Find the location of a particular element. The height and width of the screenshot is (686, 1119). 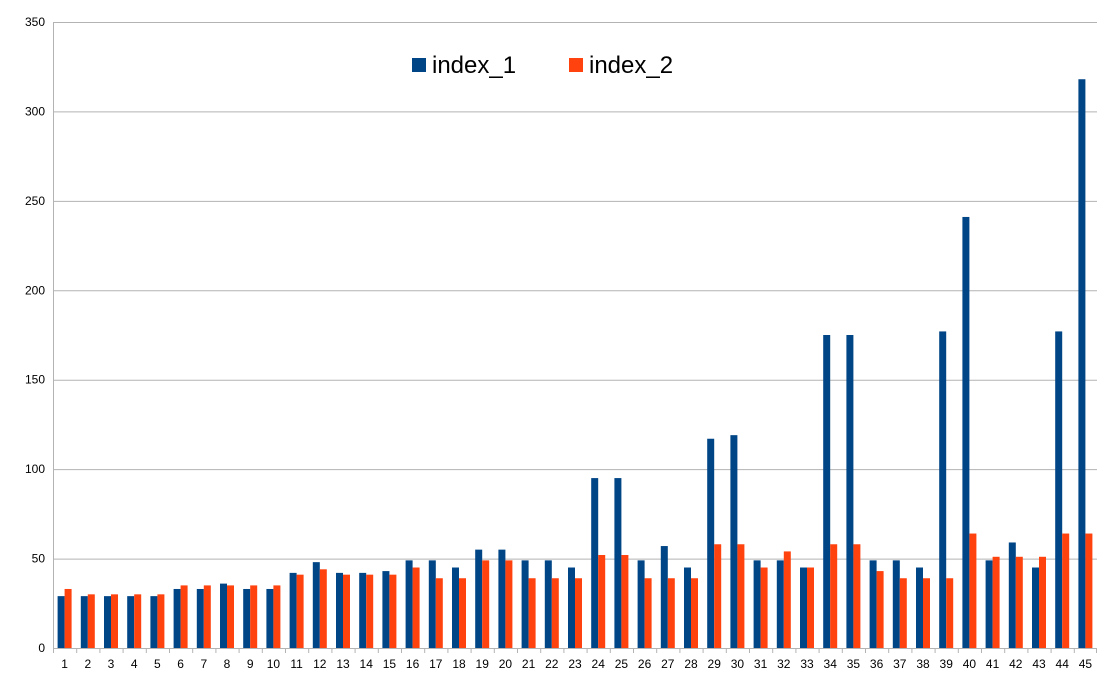

x-tick-label-9: 9 is located at coordinates (250, 664).